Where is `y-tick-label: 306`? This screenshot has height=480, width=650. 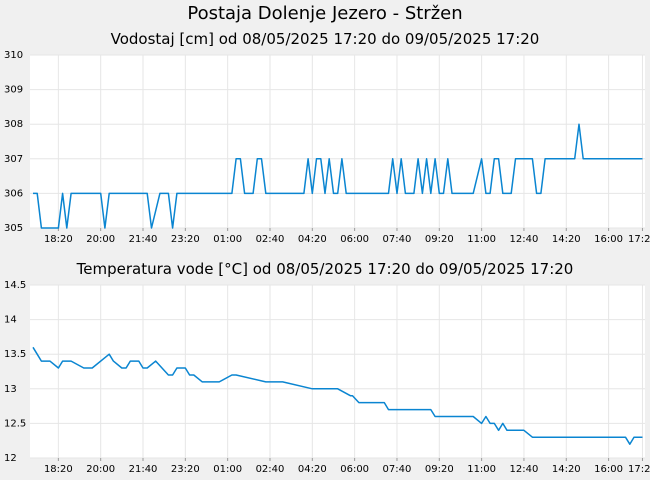
y-tick-label: 306 is located at coordinates (13, 193).